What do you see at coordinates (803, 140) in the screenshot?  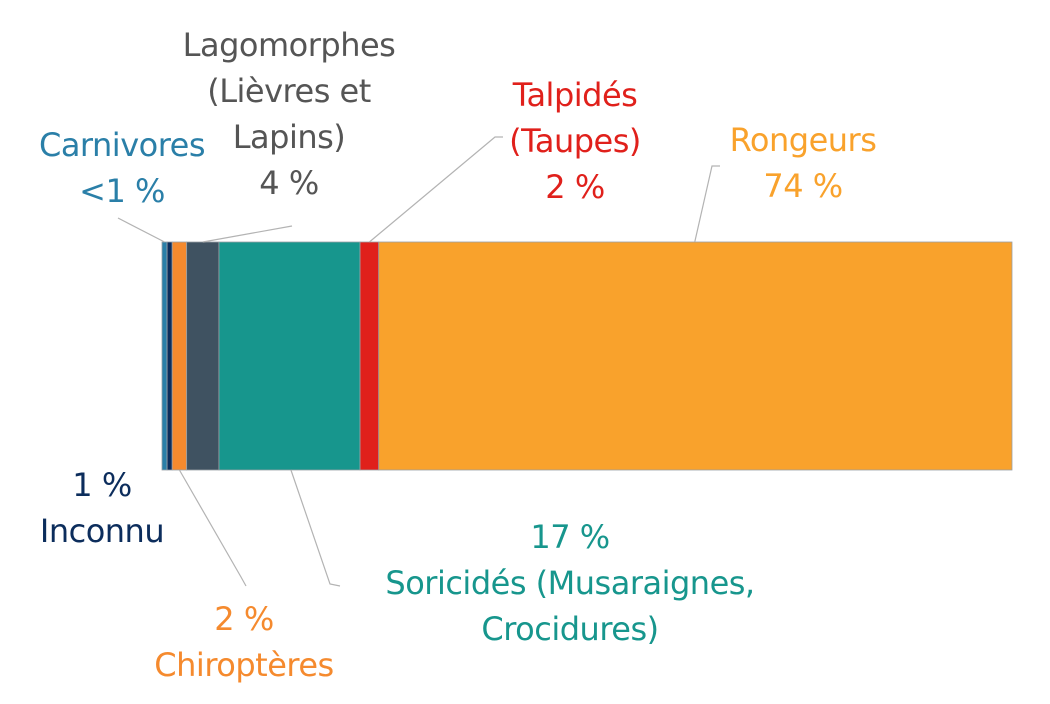 I see `data-label-line: Rongeurs` at bounding box center [803, 140].